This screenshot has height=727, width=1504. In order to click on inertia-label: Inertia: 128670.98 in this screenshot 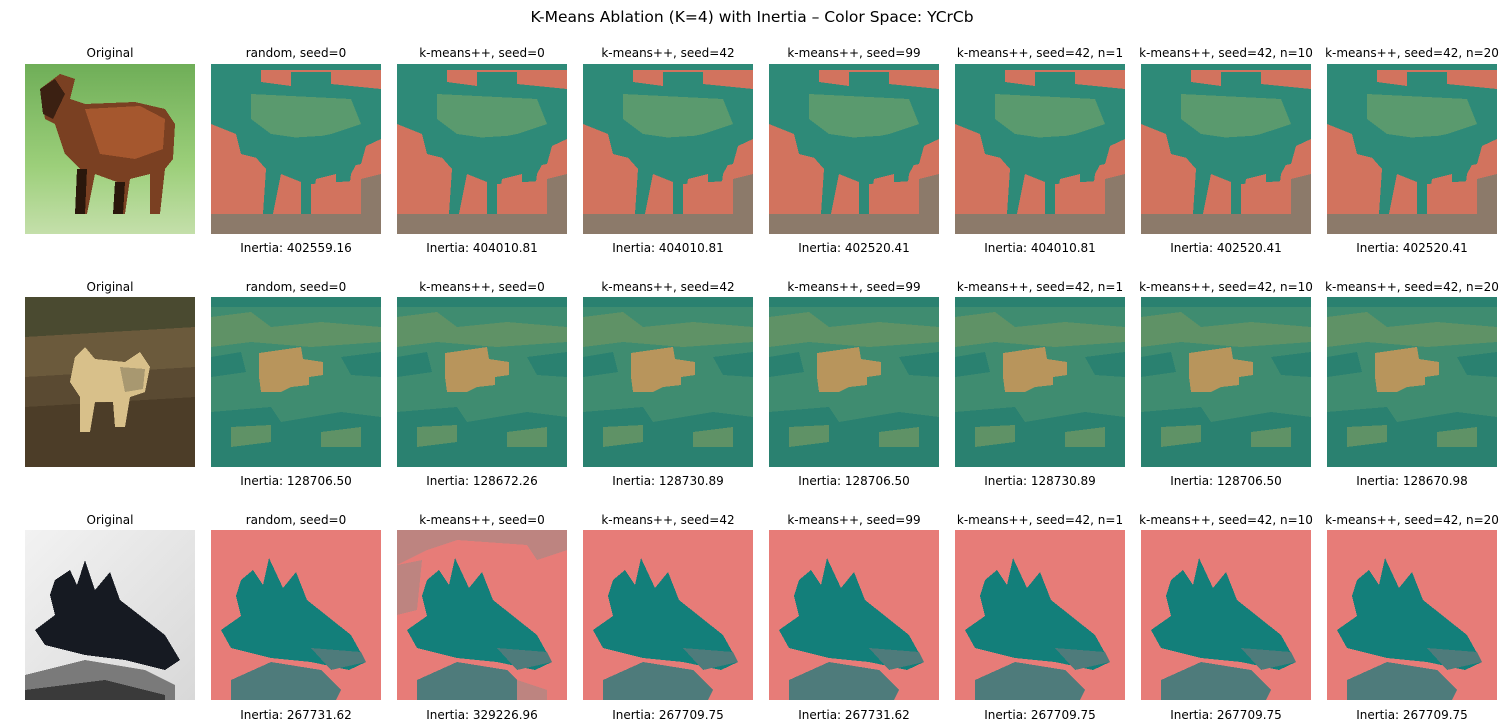, I will do `click(1412, 481)`.